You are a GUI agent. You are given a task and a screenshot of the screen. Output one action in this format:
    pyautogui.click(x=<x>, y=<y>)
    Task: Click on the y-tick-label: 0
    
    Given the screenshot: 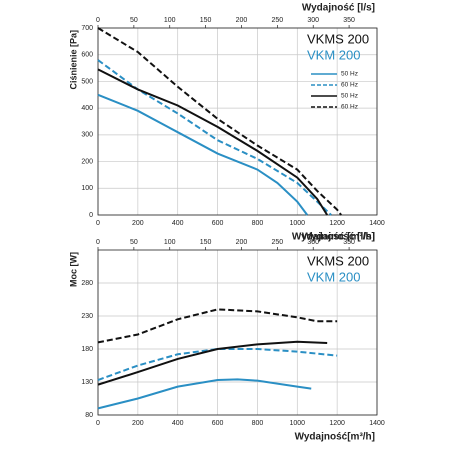 What is the action you would take?
    pyautogui.click(x=91, y=215)
    